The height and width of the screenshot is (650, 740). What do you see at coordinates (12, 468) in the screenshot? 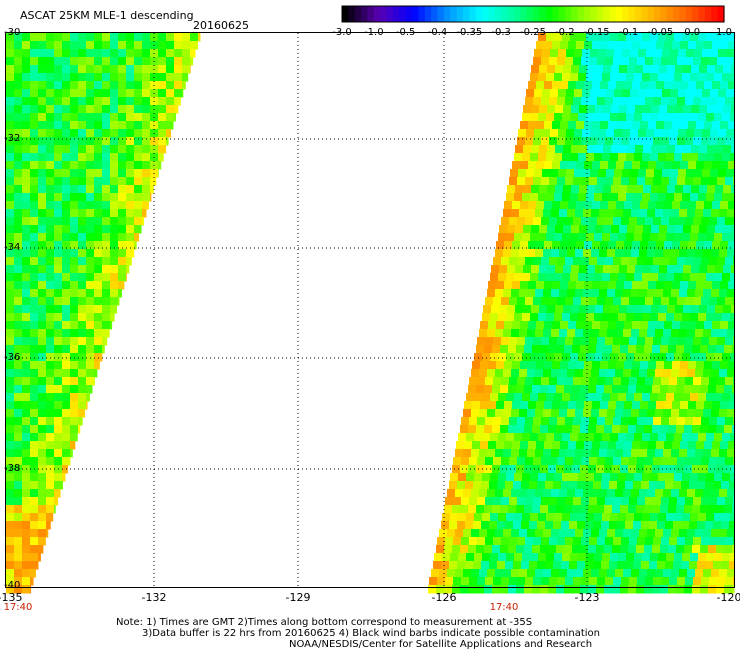
I see `lat-label: -38` at bounding box center [12, 468].